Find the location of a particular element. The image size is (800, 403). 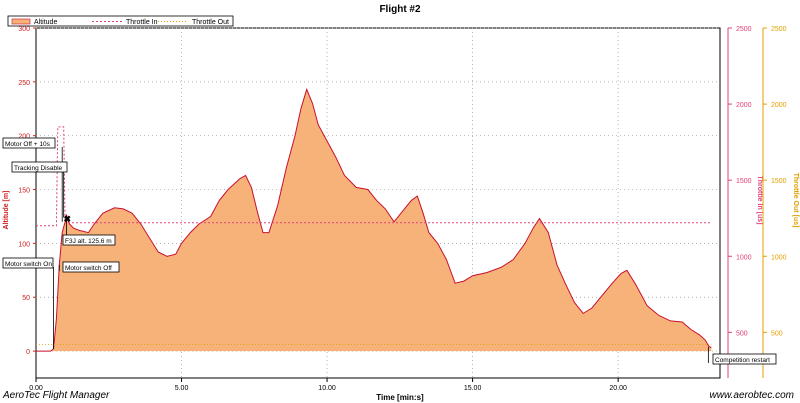

y-tick-label-altitude: 50 is located at coordinates (26, 298).